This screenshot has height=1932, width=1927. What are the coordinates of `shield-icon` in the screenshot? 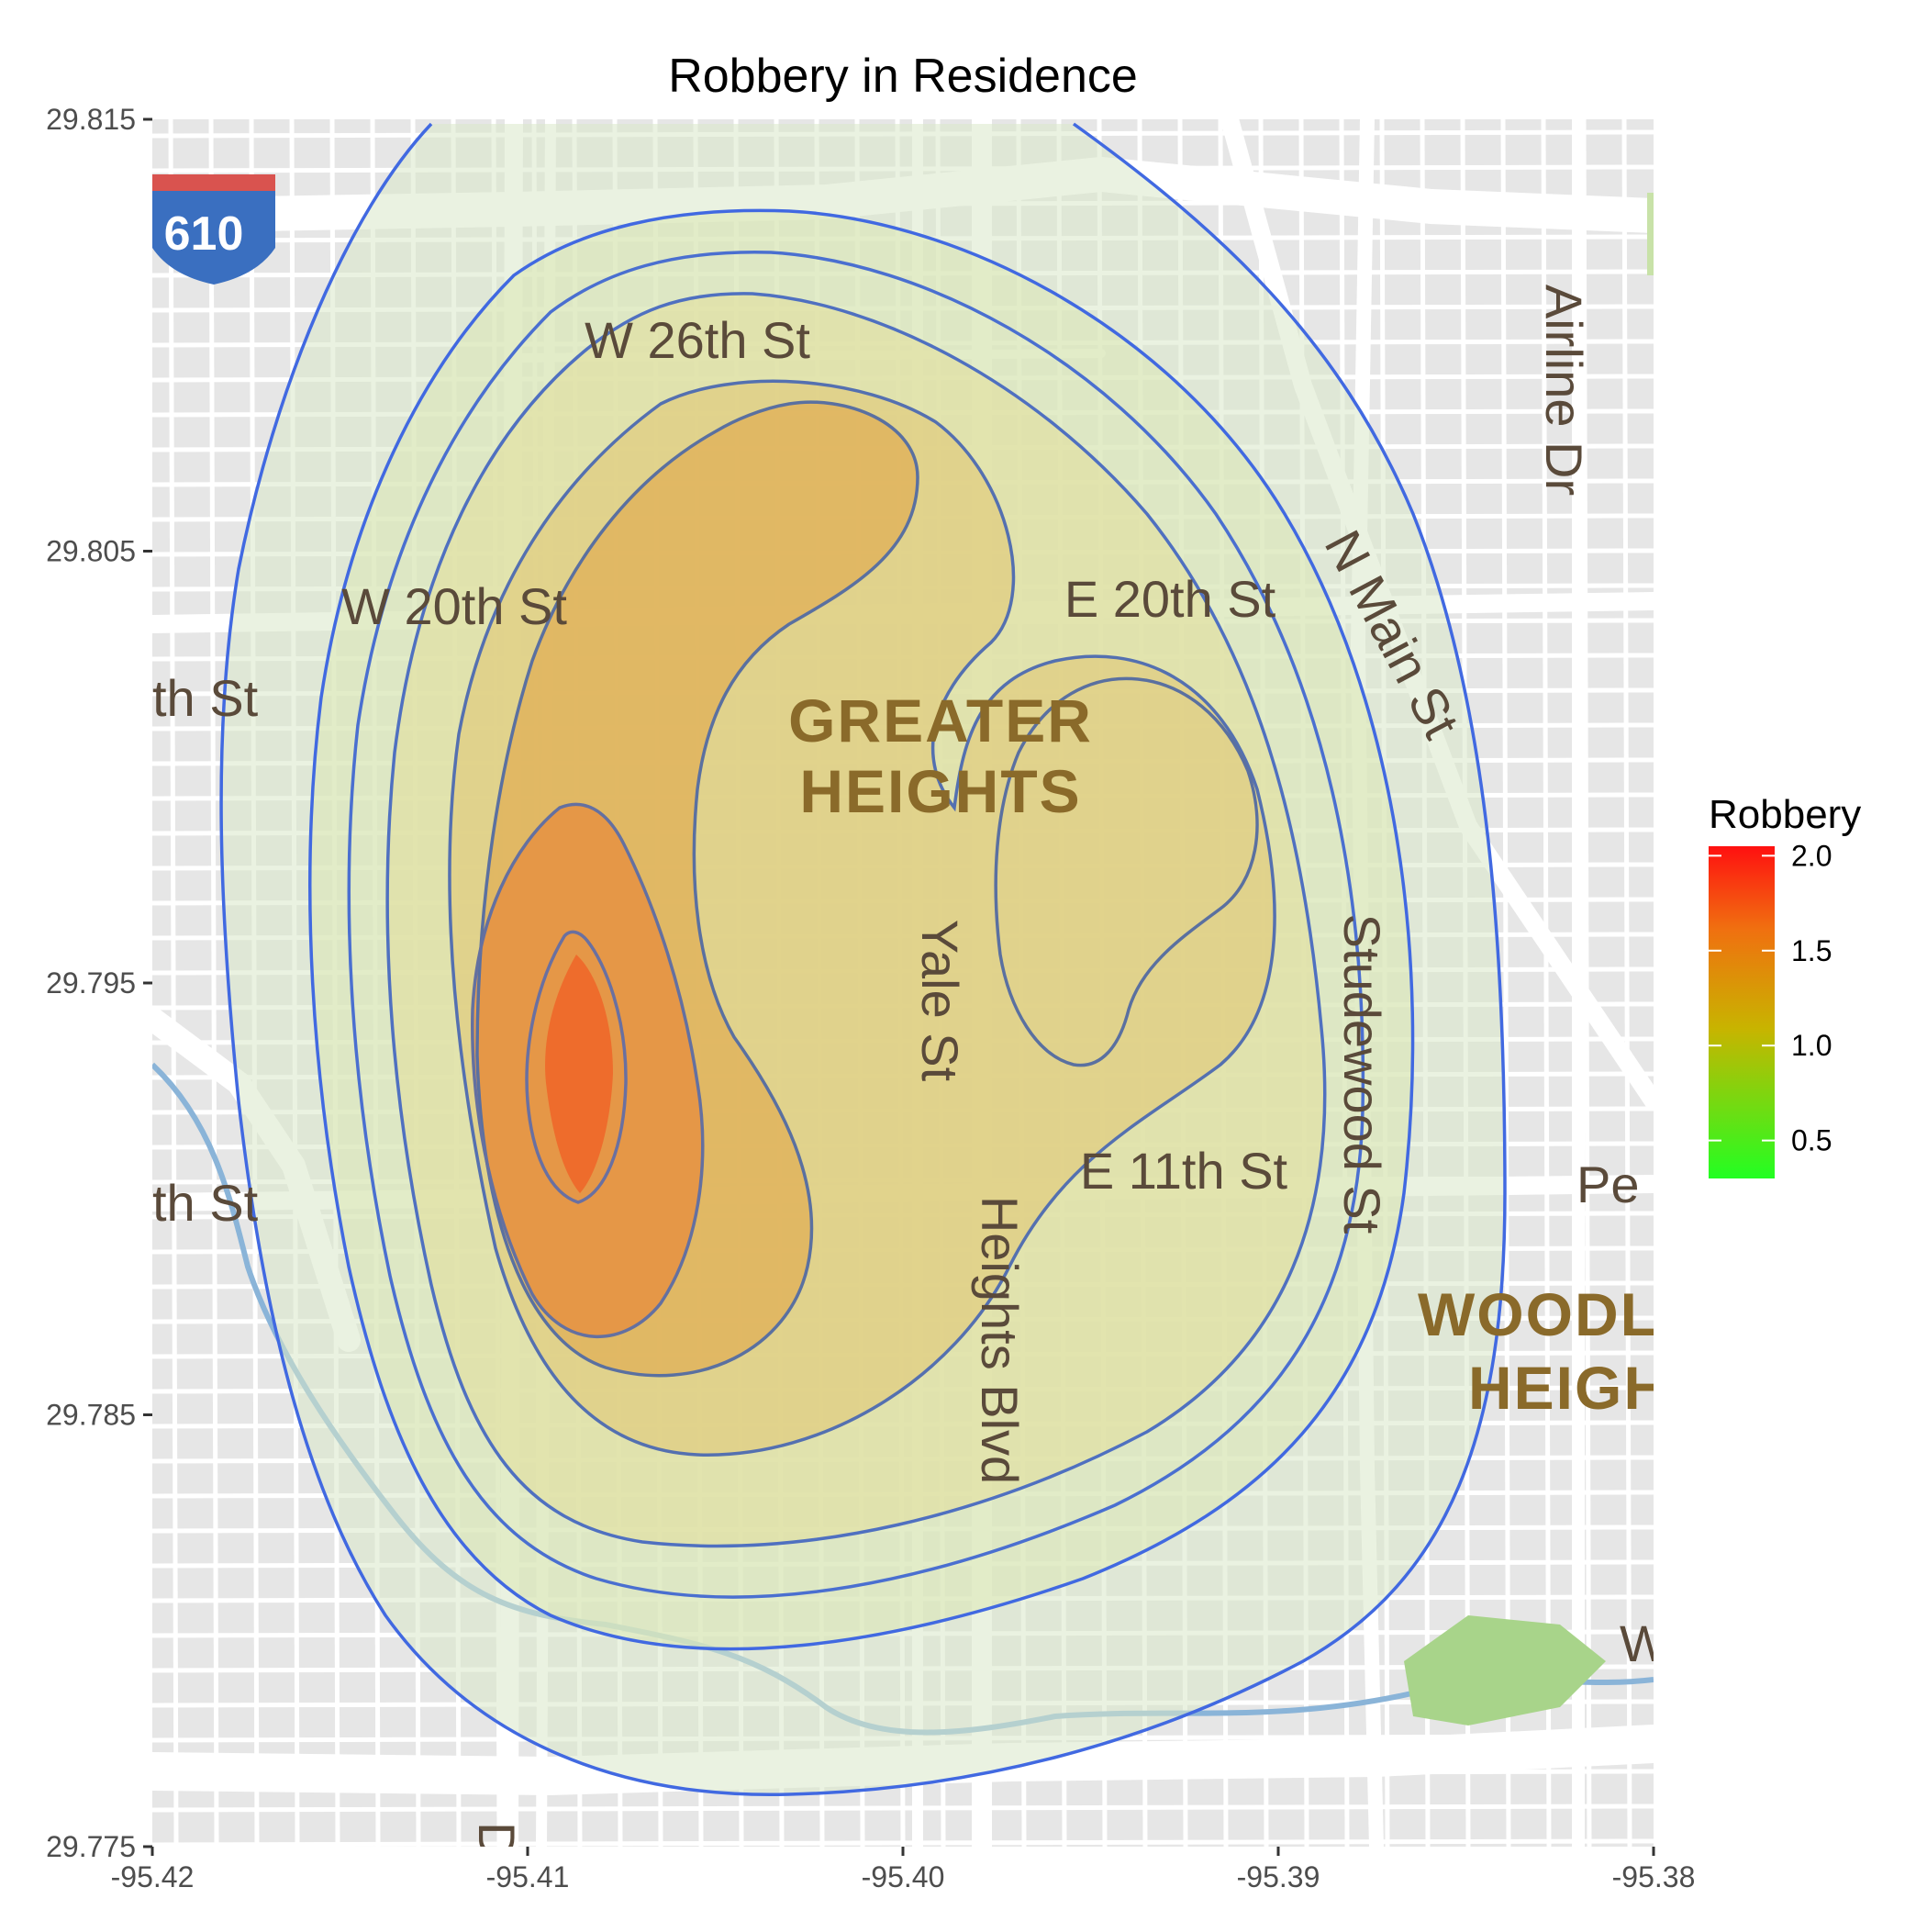 It's located at (213, 232).